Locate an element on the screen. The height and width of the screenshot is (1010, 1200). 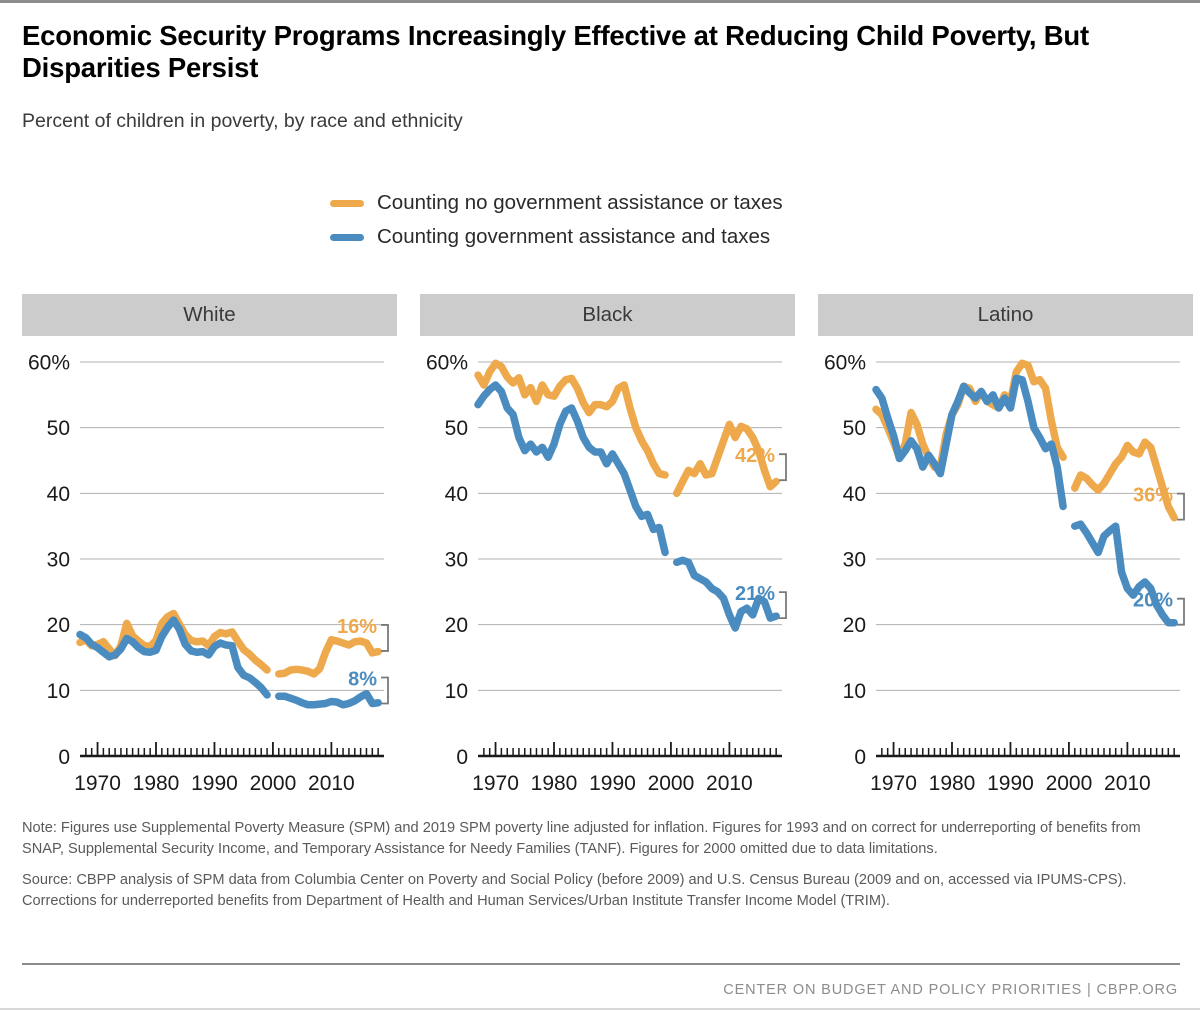
end-label-pre_transfer: 42% is located at coordinates (755, 456).